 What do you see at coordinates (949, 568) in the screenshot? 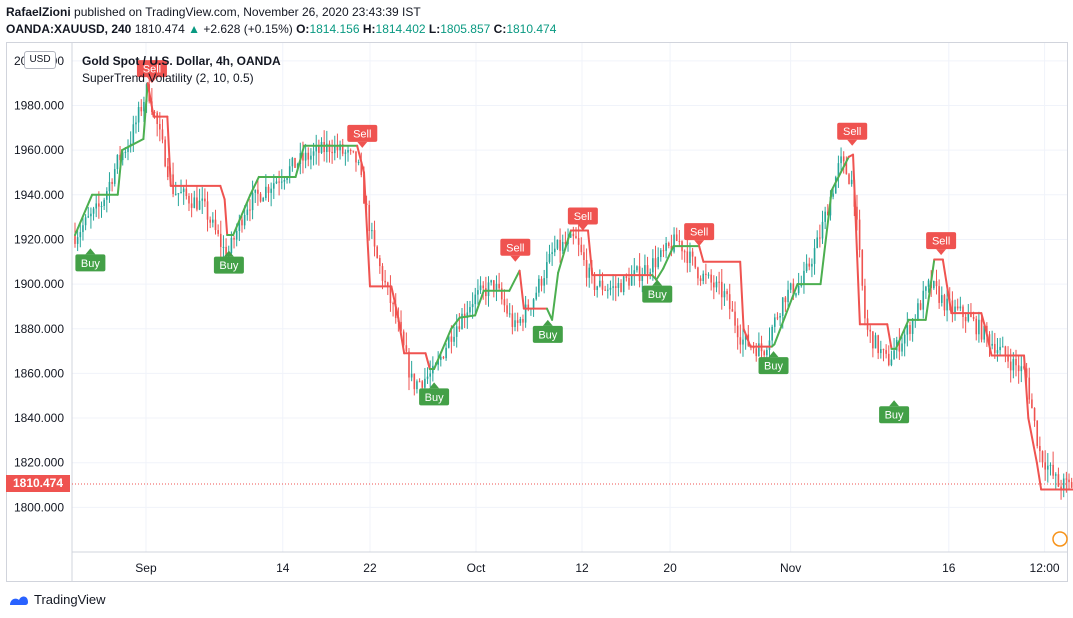
I see `x-tick-label: 16` at bounding box center [949, 568].